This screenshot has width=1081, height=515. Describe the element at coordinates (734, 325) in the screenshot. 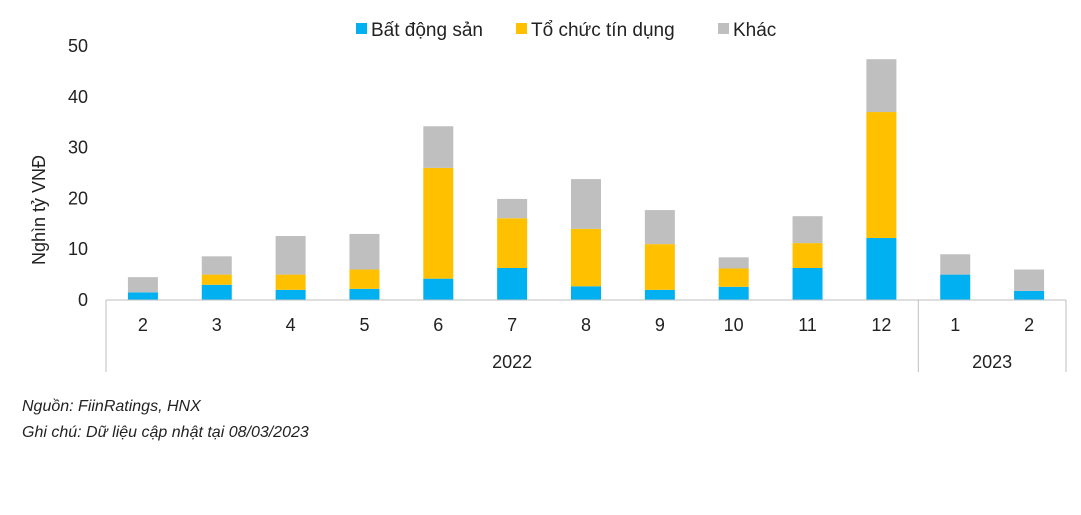

I see `x-tick-label: 10` at that location.